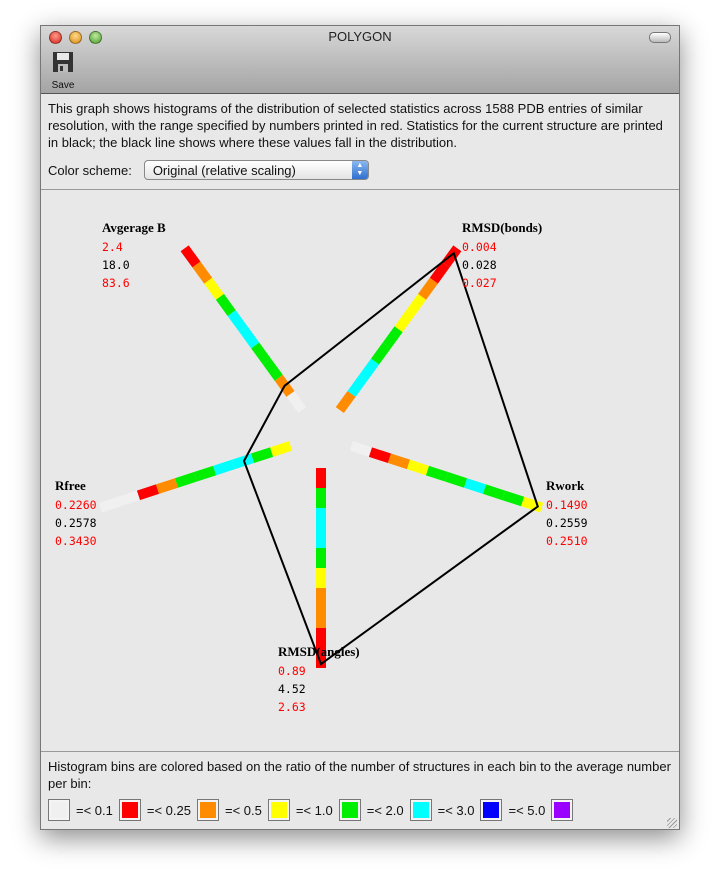  What do you see at coordinates (76, 505) in the screenshot?
I see `axis-min: 0.2260` at bounding box center [76, 505].